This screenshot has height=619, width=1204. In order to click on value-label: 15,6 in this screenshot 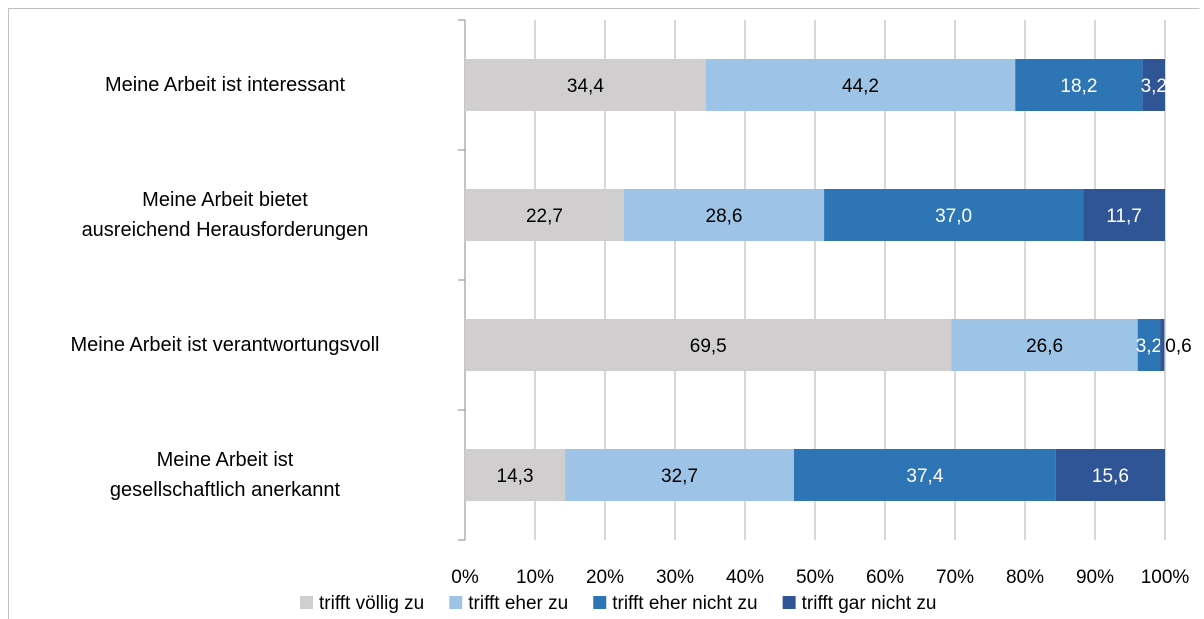, I will do `click(1110, 476)`.